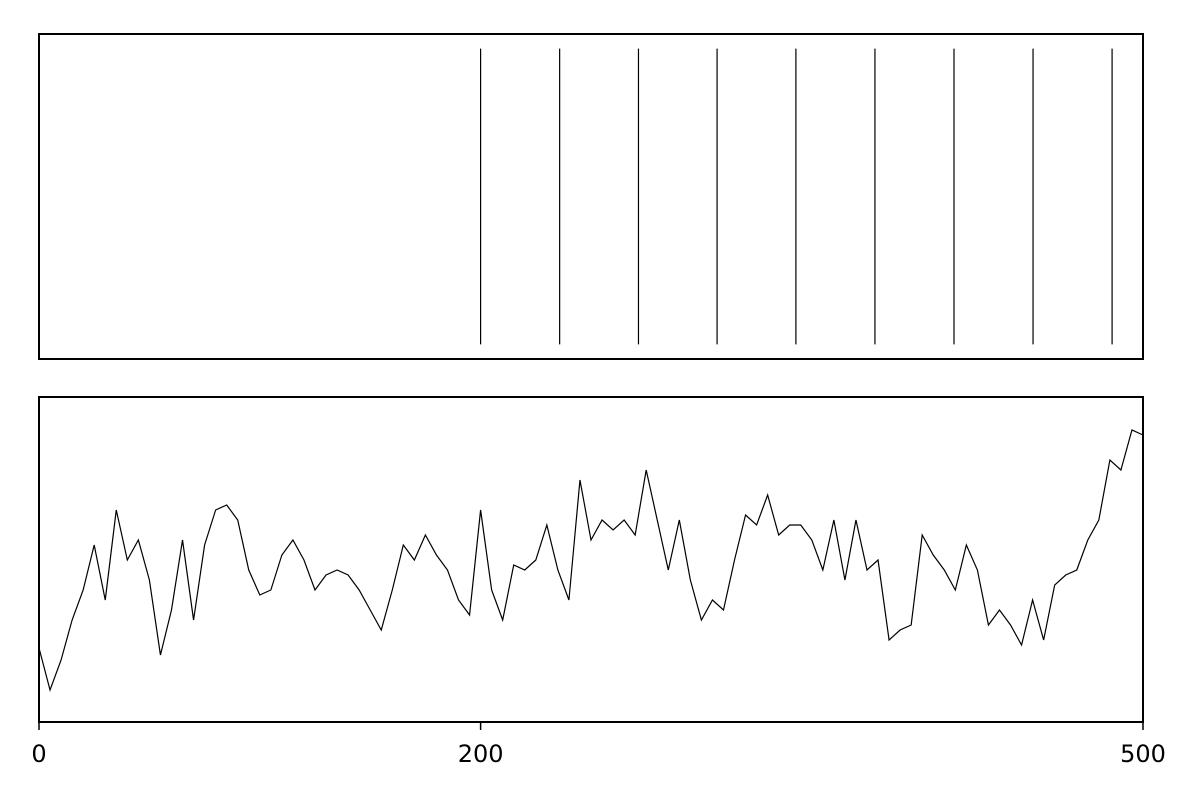 The width and height of the screenshot is (1200, 800). What do you see at coordinates (1143, 754) in the screenshot?
I see `x-tick-label: 500` at bounding box center [1143, 754].